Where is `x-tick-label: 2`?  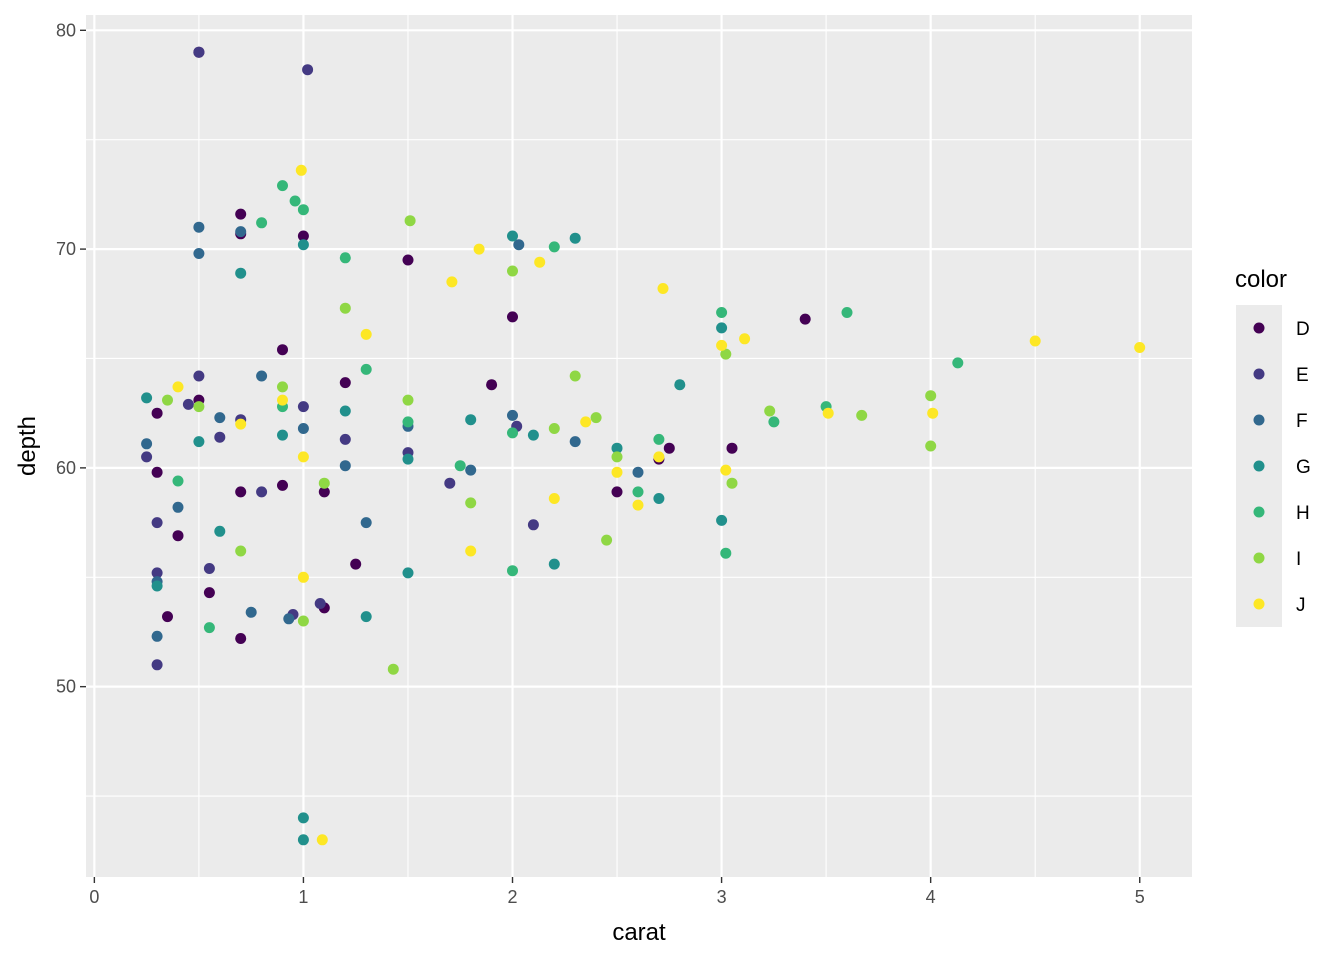
x-tick-label: 2 is located at coordinates (513, 897).